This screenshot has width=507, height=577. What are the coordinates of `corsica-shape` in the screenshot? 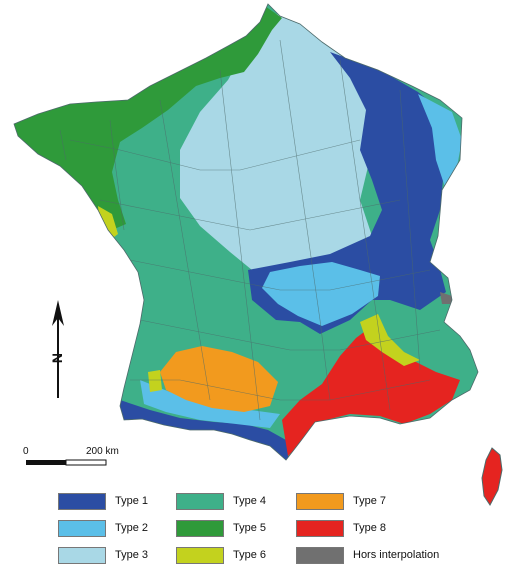 It's located at (492, 476).